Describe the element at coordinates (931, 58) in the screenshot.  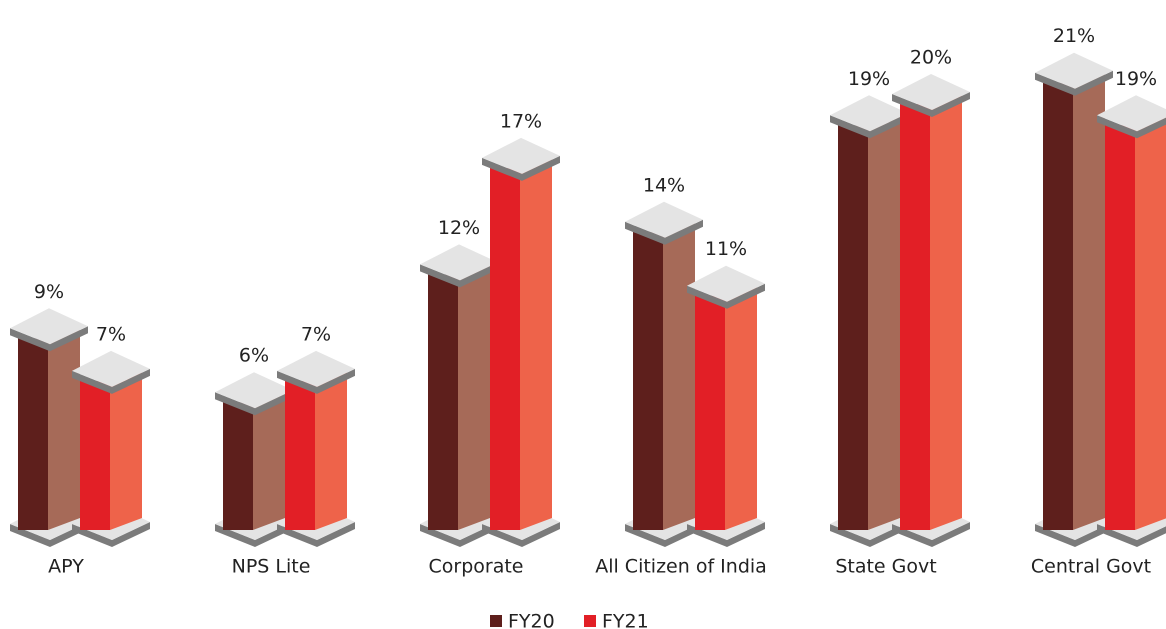
I see `value-label: 20%` at that location.